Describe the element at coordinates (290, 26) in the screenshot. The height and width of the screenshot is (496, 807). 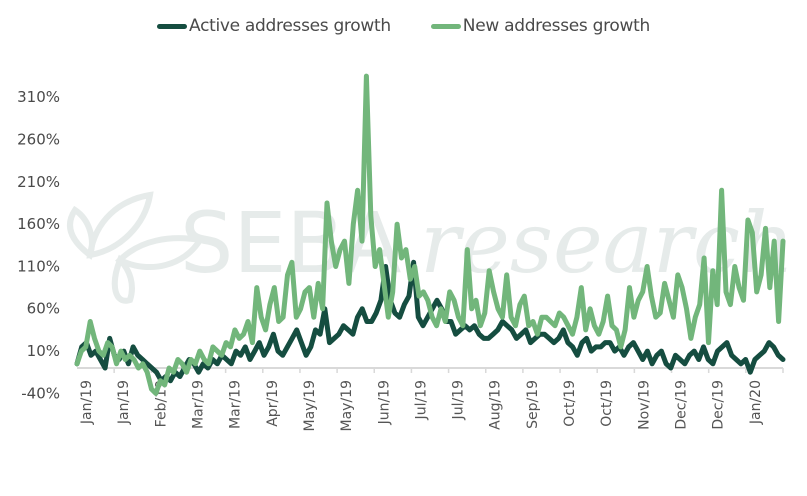
I see `legend-label-active: Active addresses growth` at that location.